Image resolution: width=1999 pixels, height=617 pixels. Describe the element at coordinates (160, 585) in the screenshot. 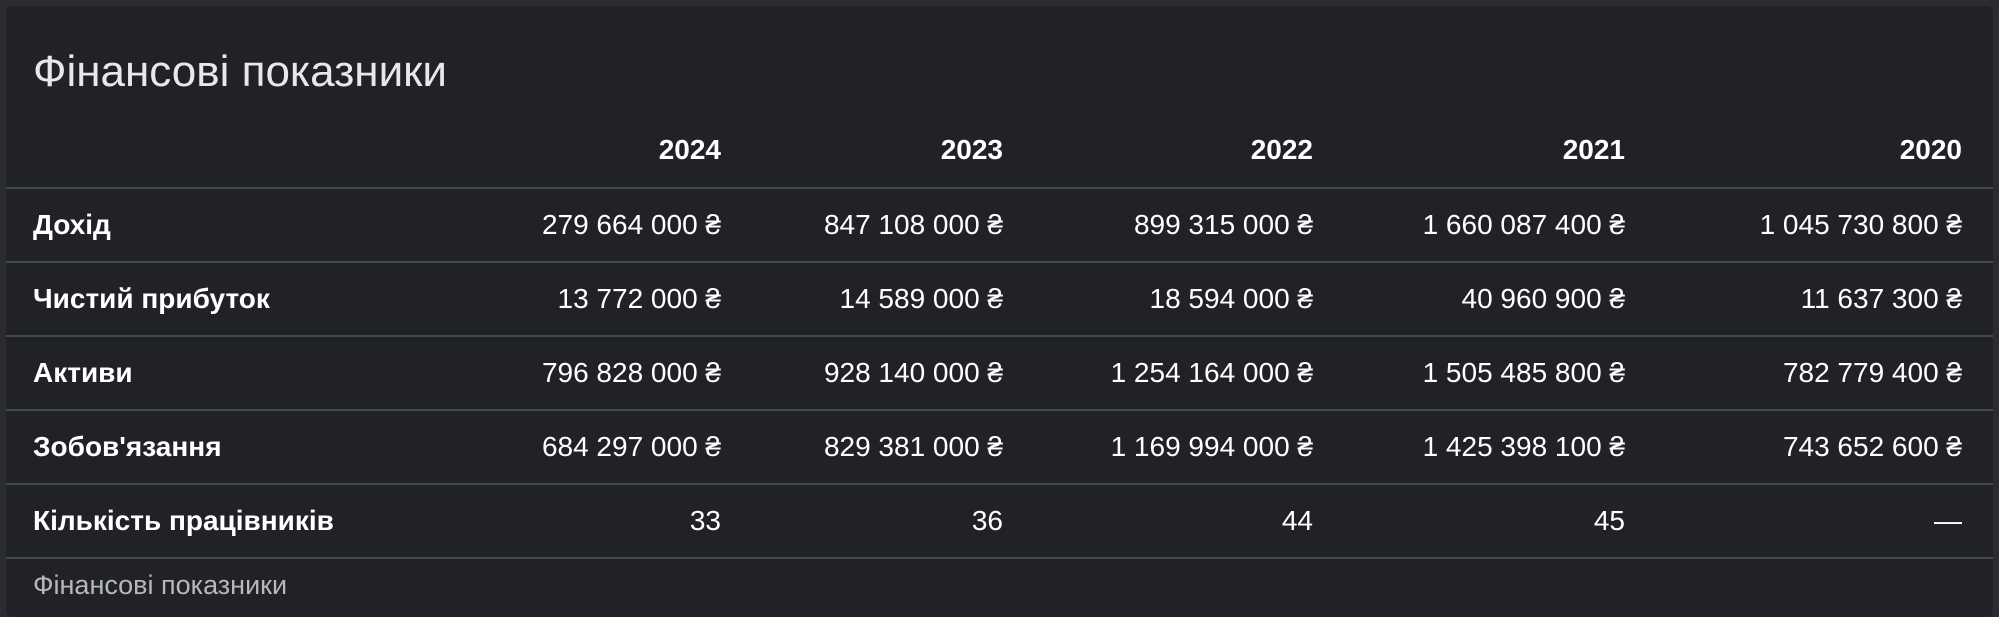

I see `table-caption: Фінансові показники` at that location.